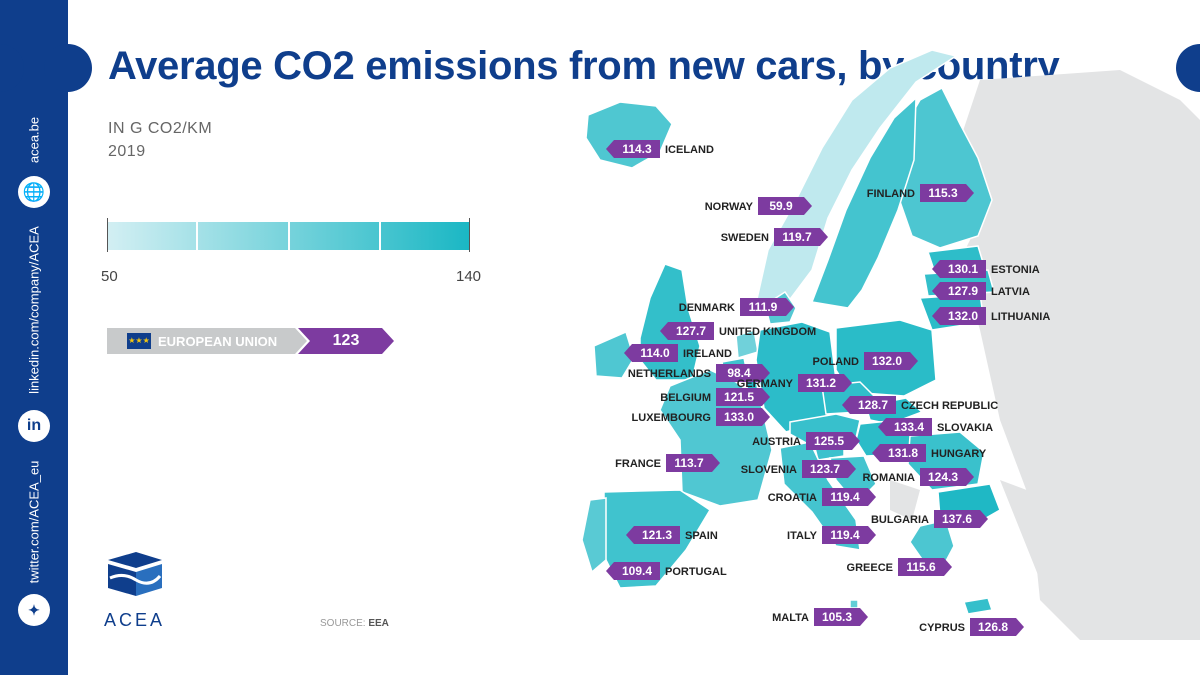 The width and height of the screenshot is (1200, 675). I want to click on value-tag-estonia, so click(959, 269).